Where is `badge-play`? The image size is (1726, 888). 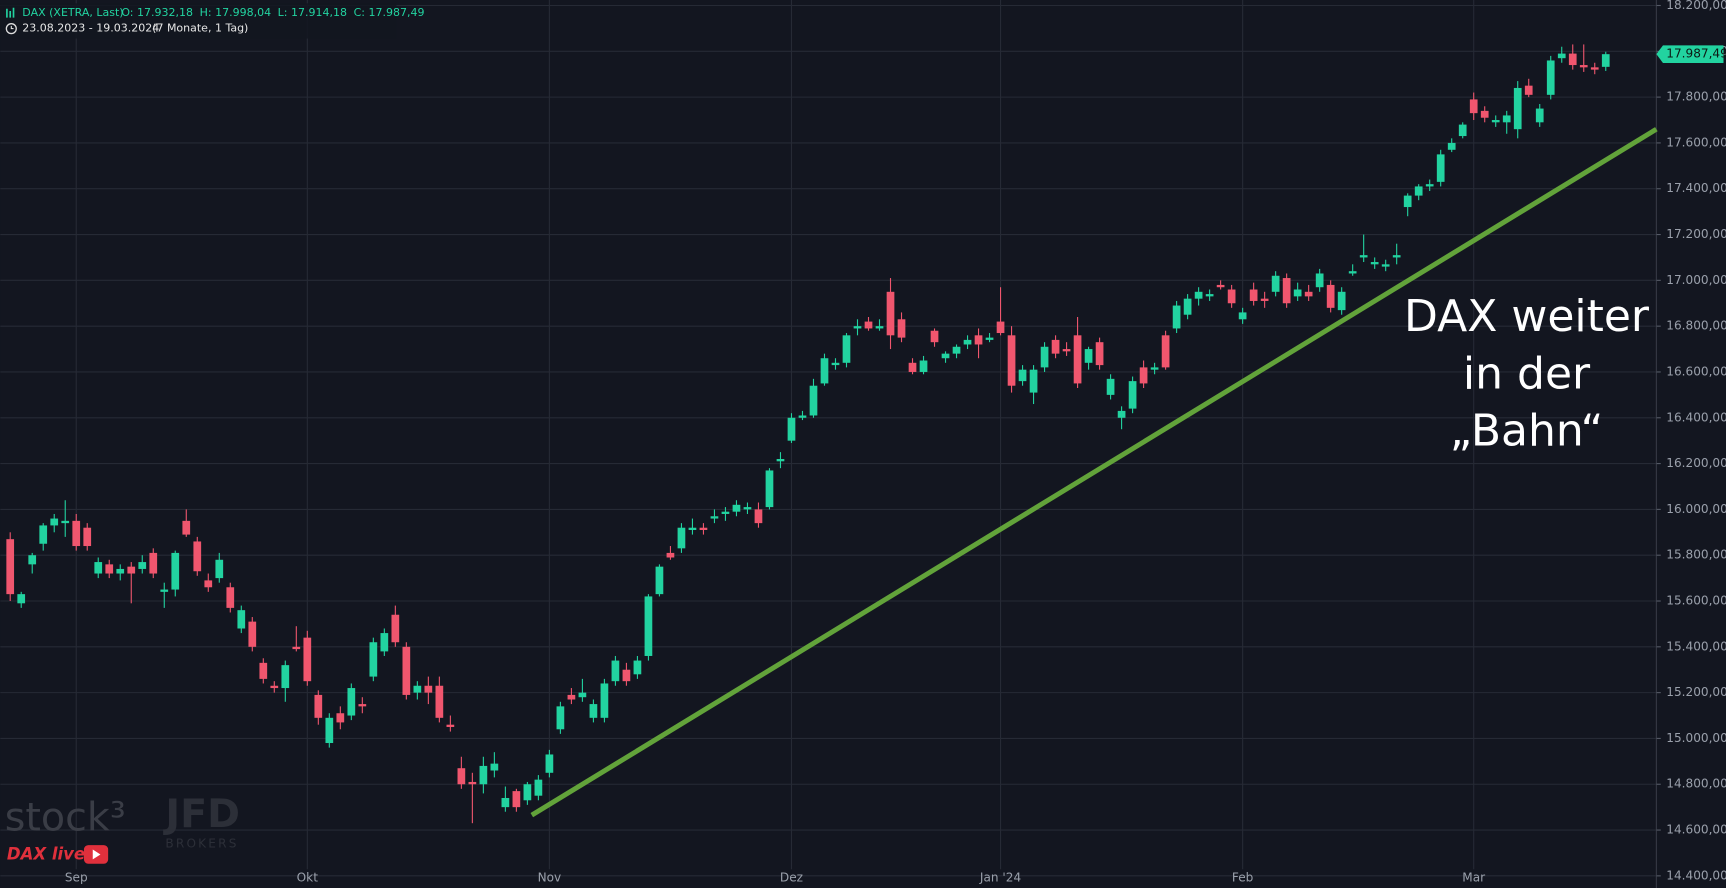 badge-play is located at coordinates (96, 854).